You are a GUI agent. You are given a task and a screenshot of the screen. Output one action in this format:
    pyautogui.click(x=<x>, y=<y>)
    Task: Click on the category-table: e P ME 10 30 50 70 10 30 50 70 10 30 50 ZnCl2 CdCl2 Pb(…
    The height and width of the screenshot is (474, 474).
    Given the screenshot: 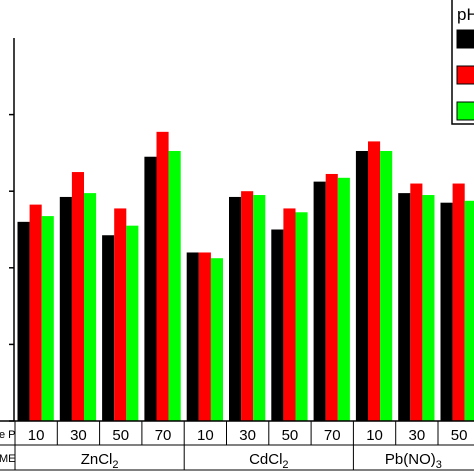 What is the action you would take?
    pyautogui.click(x=237, y=445)
    